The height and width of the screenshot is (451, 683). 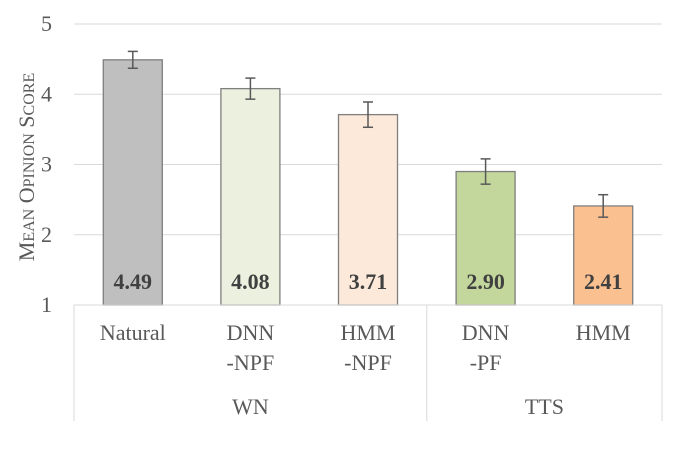 I want to click on x-category-label: Natural, so click(x=133, y=332).